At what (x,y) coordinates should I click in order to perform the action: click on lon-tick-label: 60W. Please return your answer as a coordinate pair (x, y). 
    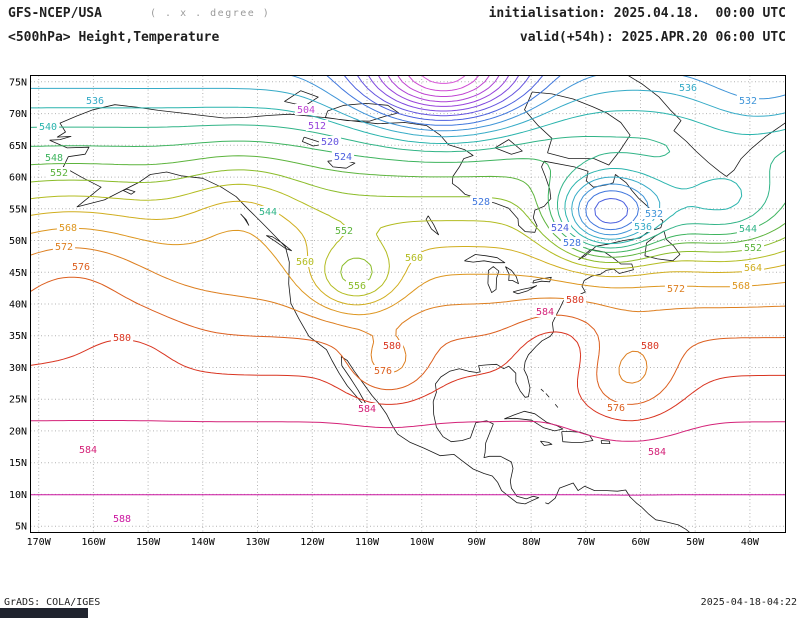
    Looking at the image, I should click on (640, 542).